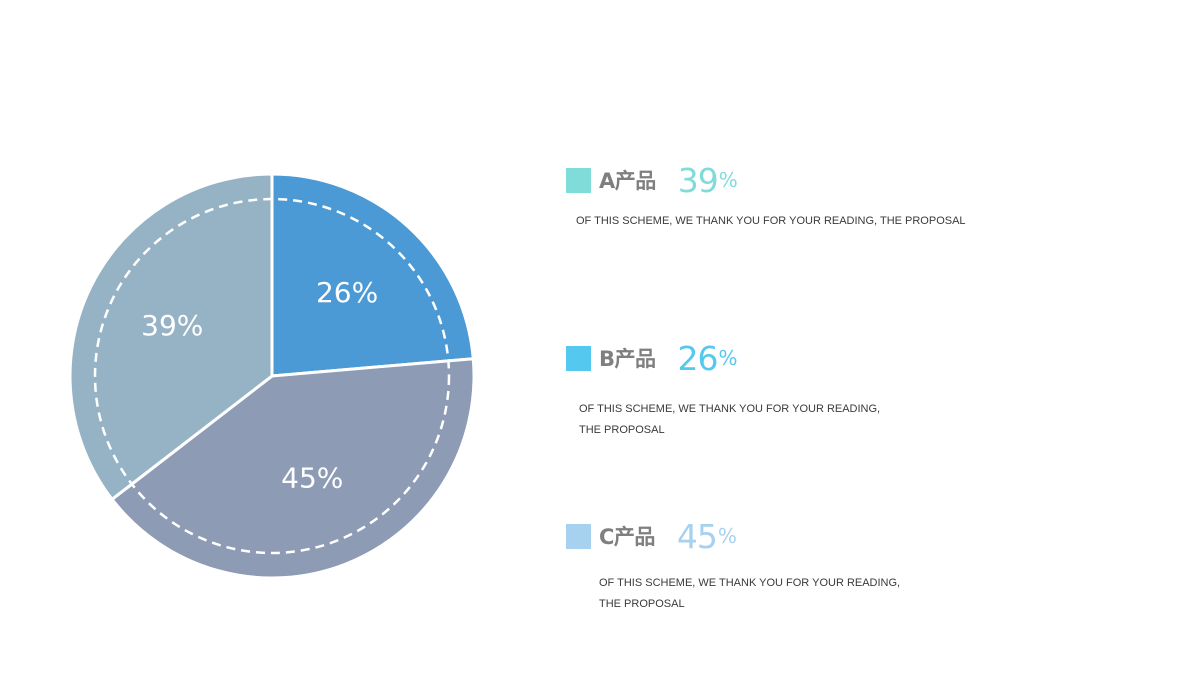 The image size is (1200, 675). What do you see at coordinates (259, 385) in the screenshot?
I see `pie-labels: 26% 45% 39%` at bounding box center [259, 385].